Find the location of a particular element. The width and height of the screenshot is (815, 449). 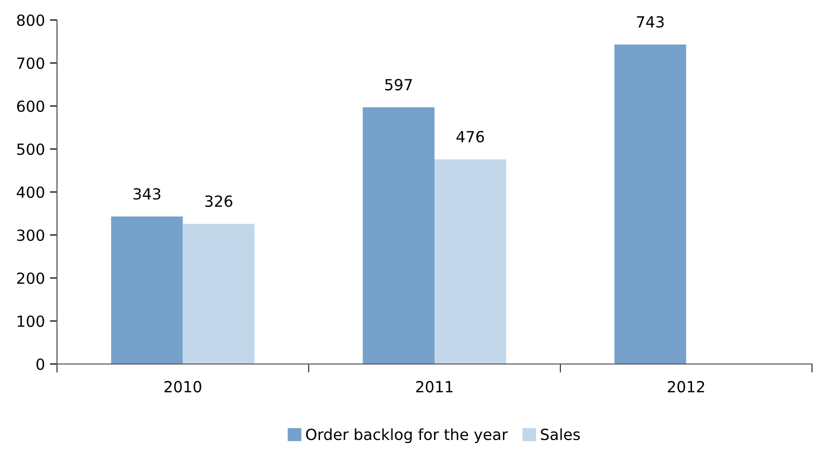

data-label: 597 is located at coordinates (398, 84).